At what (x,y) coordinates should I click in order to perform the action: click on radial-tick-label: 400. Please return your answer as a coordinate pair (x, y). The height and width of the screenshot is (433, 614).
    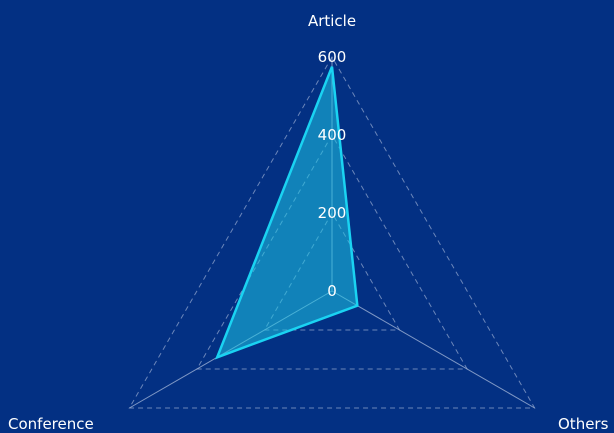
    Looking at the image, I should click on (332, 135).